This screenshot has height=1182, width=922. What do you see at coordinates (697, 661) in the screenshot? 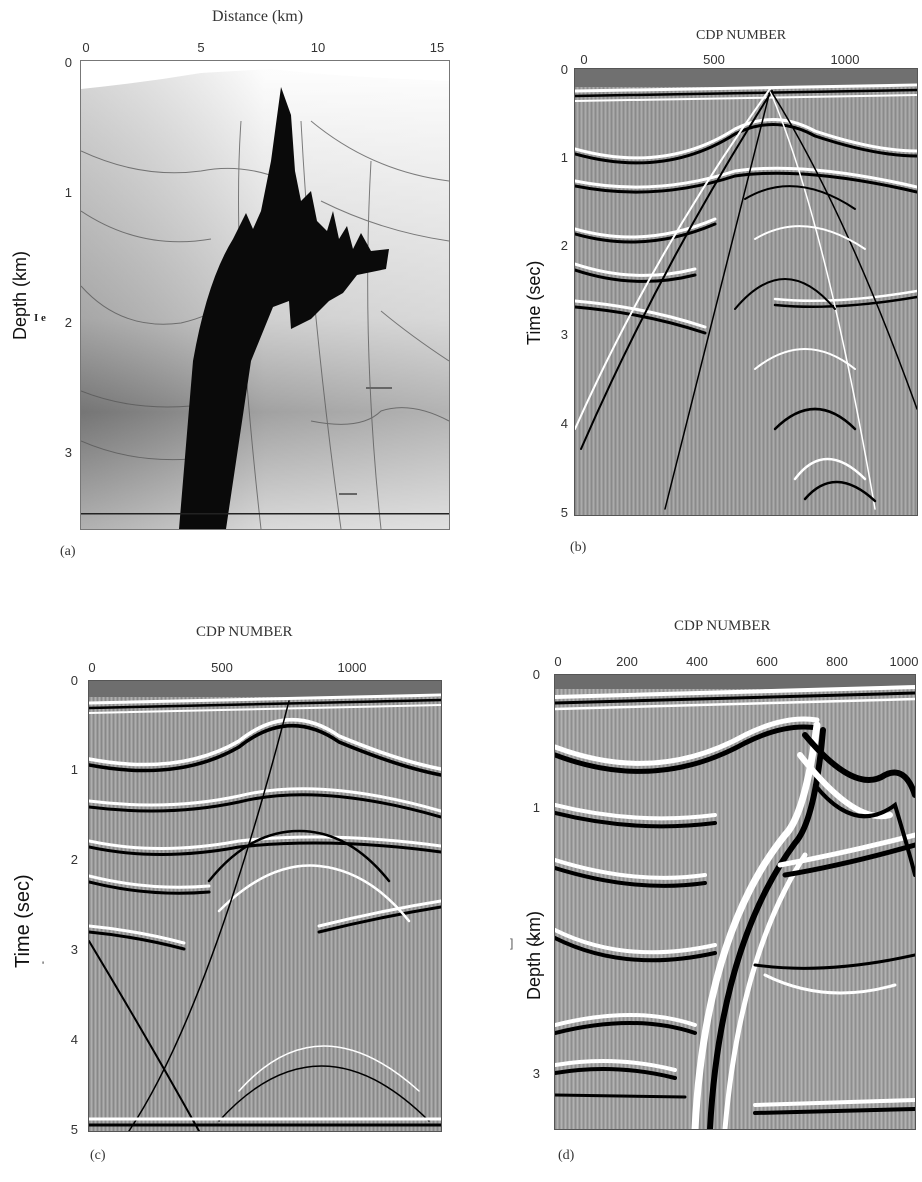
I see `x-tick-label: 400` at bounding box center [697, 661].